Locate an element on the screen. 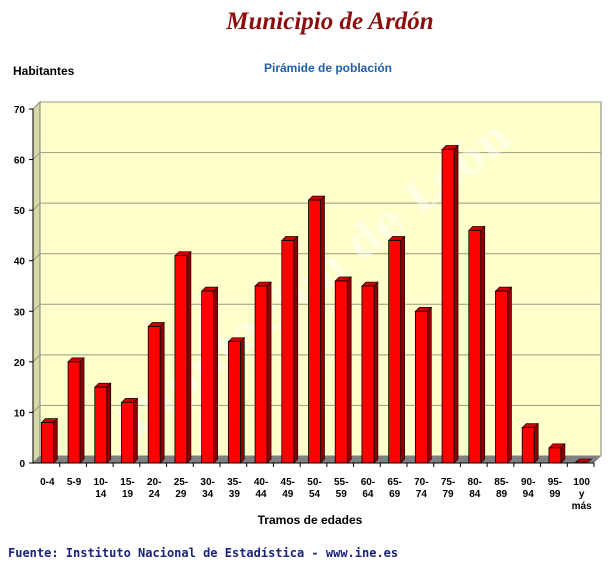  x-tick-label: 95-99 is located at coordinates (555, 488).